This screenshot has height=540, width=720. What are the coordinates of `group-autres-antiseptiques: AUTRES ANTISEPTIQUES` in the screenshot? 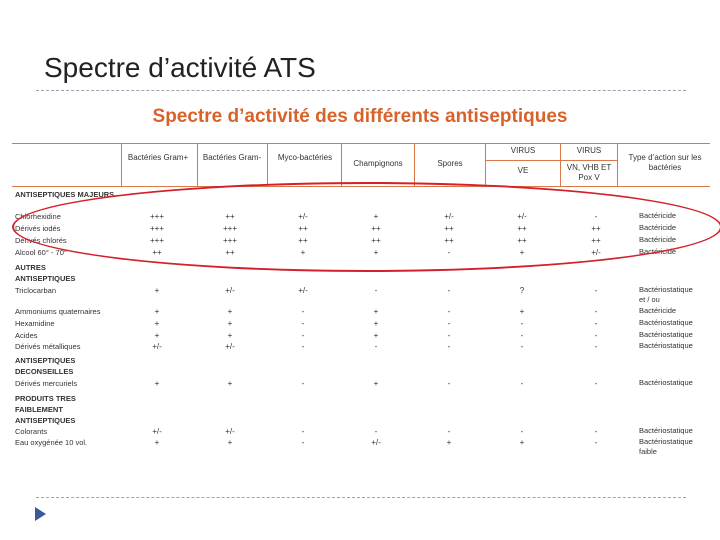 It's located at (45, 273).